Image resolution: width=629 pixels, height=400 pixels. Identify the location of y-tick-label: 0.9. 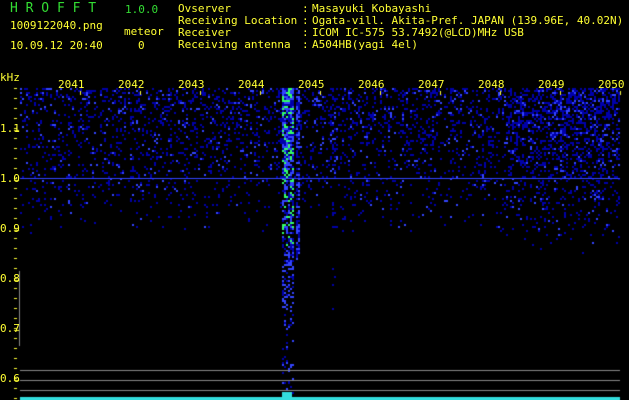
(10, 228).